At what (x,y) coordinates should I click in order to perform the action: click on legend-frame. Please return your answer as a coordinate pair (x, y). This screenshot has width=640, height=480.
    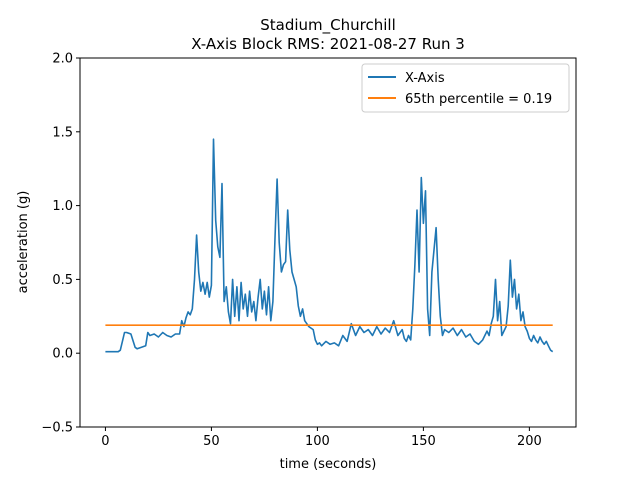
    Looking at the image, I should click on (465, 88).